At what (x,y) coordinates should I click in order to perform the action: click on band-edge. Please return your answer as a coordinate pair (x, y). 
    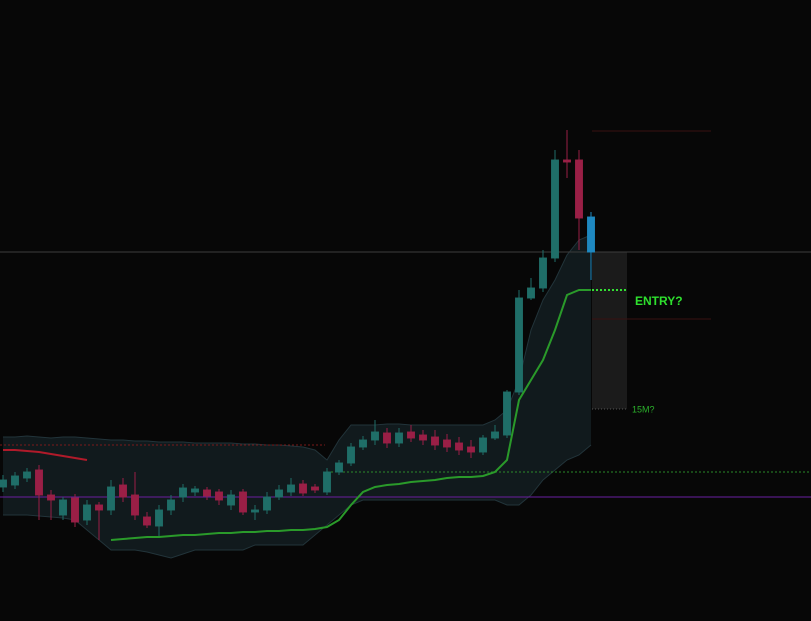
    Looking at the image, I should click on (297, 501).